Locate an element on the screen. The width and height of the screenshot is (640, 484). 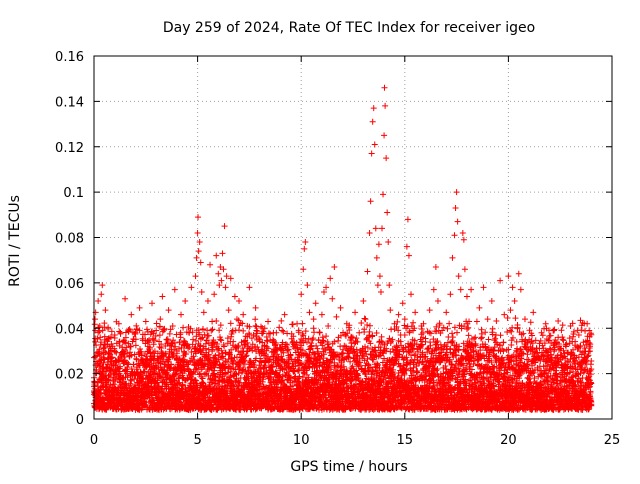
y-axis-label: ROTI / TECUs is located at coordinates (15, 241).